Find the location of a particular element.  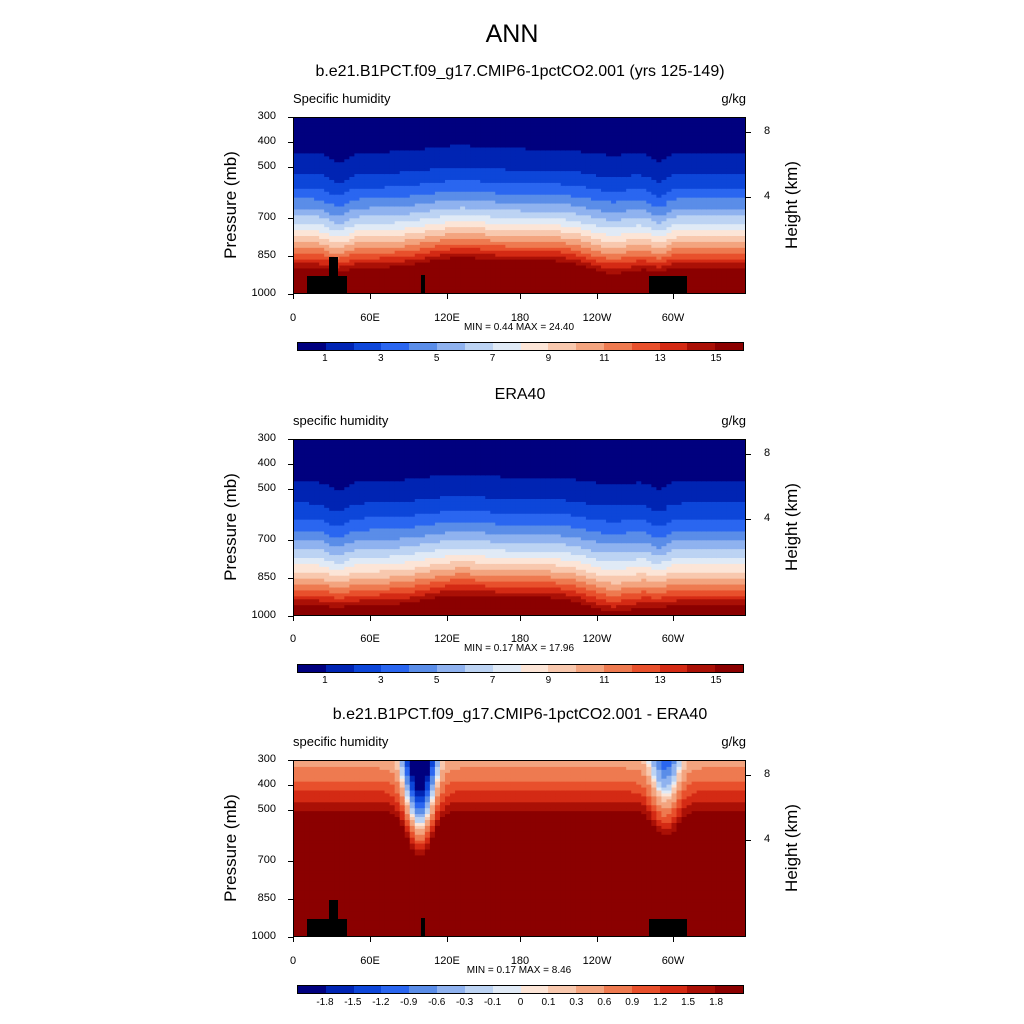

x-tick-label: 60E is located at coordinates (370, 961).